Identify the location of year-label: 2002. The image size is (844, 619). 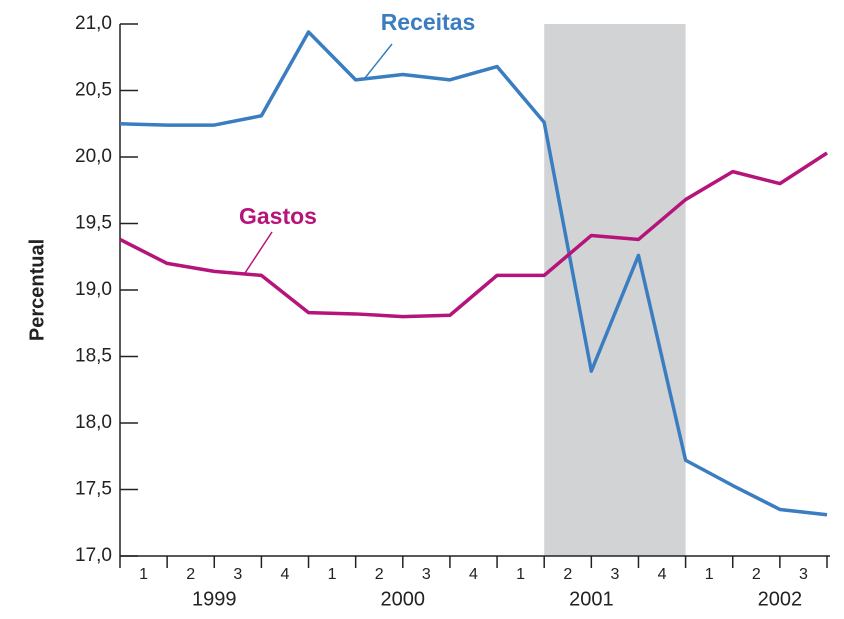
(780, 599).